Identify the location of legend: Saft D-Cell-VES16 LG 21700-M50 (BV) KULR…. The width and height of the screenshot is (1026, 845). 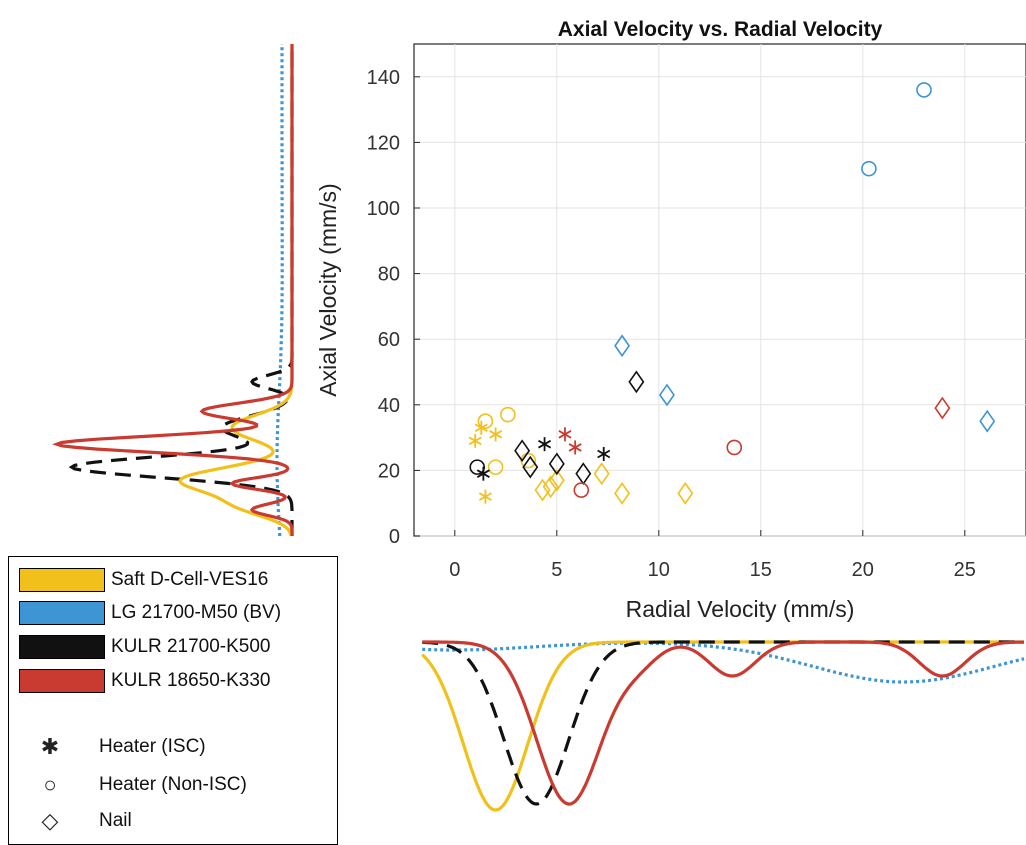
(173, 700).